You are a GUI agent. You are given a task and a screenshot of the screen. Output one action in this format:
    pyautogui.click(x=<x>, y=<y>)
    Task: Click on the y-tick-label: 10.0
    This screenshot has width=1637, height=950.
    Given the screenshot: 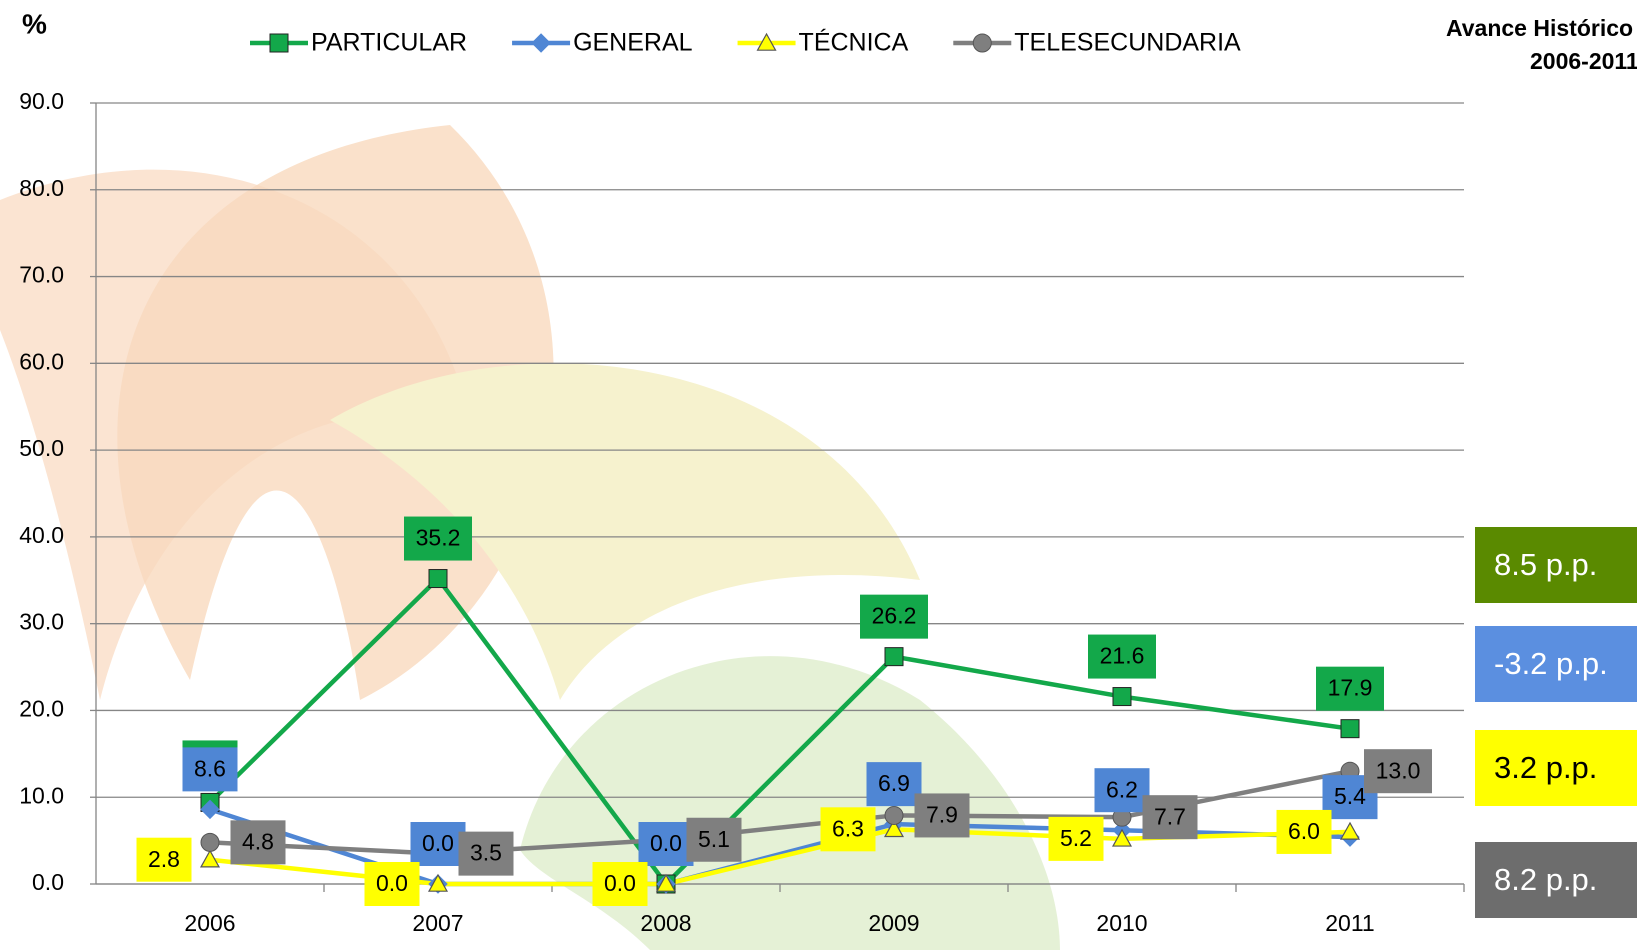 What is the action you would take?
    pyautogui.click(x=41, y=795)
    